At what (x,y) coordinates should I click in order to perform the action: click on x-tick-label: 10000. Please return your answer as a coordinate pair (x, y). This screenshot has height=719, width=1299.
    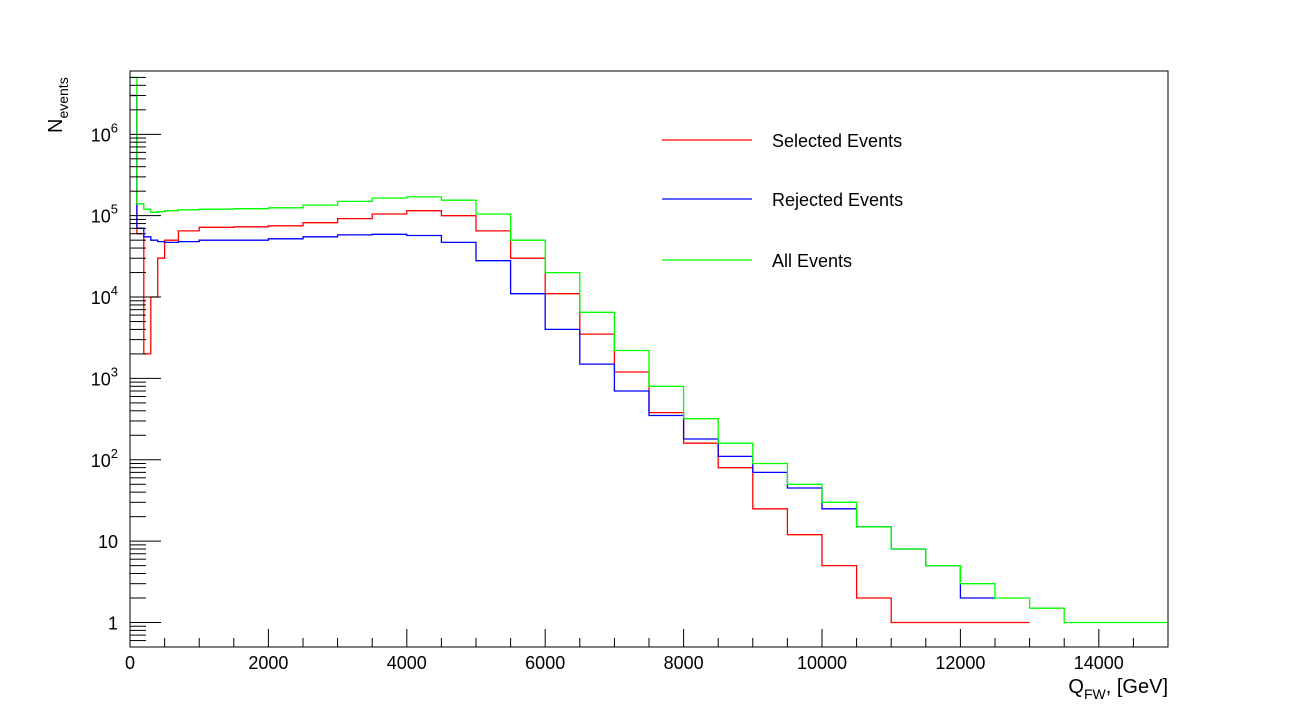
    Looking at the image, I should click on (822, 663).